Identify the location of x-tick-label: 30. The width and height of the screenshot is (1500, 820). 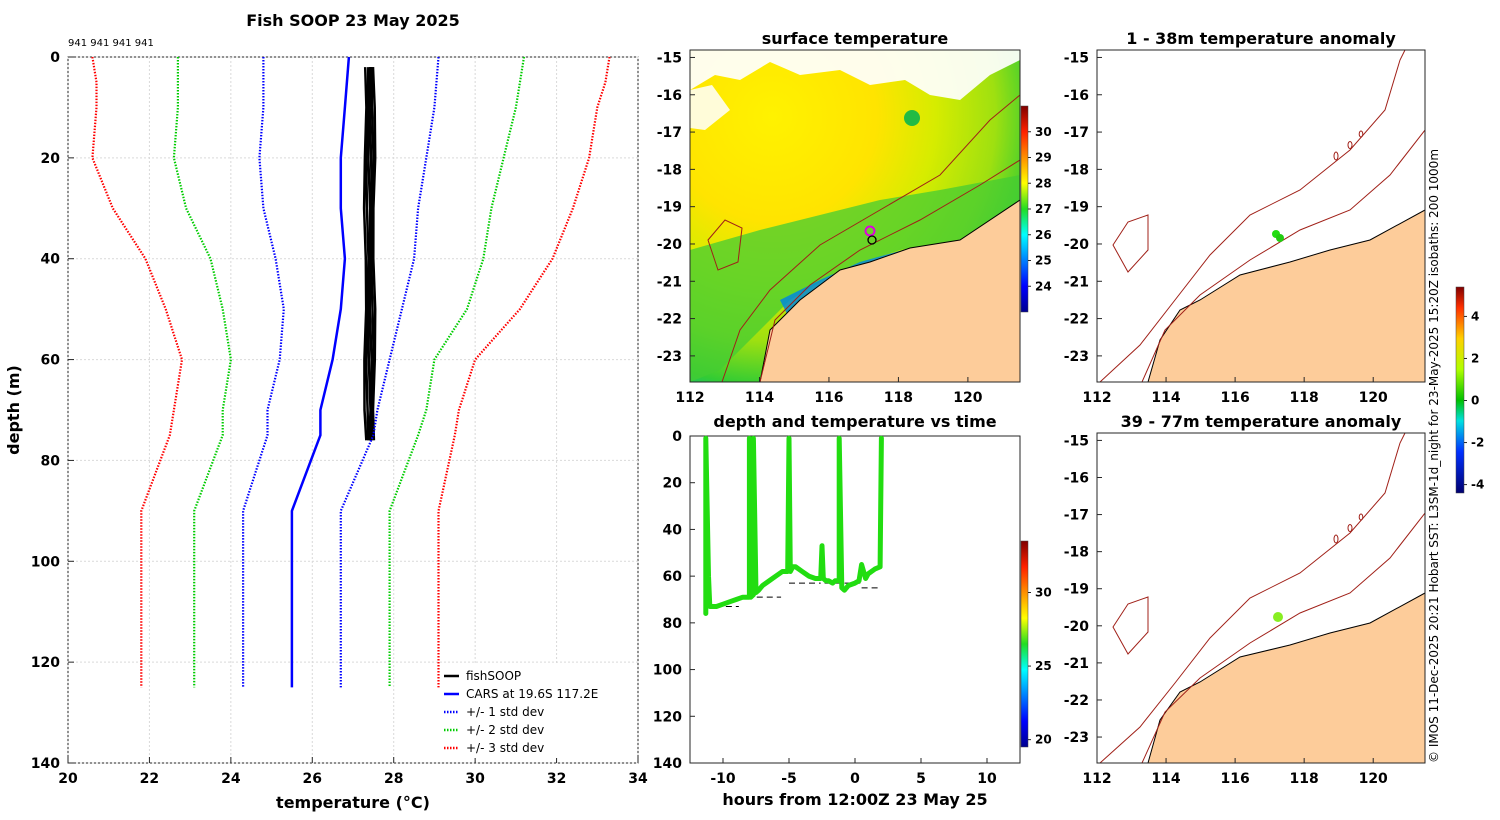
(475, 779).